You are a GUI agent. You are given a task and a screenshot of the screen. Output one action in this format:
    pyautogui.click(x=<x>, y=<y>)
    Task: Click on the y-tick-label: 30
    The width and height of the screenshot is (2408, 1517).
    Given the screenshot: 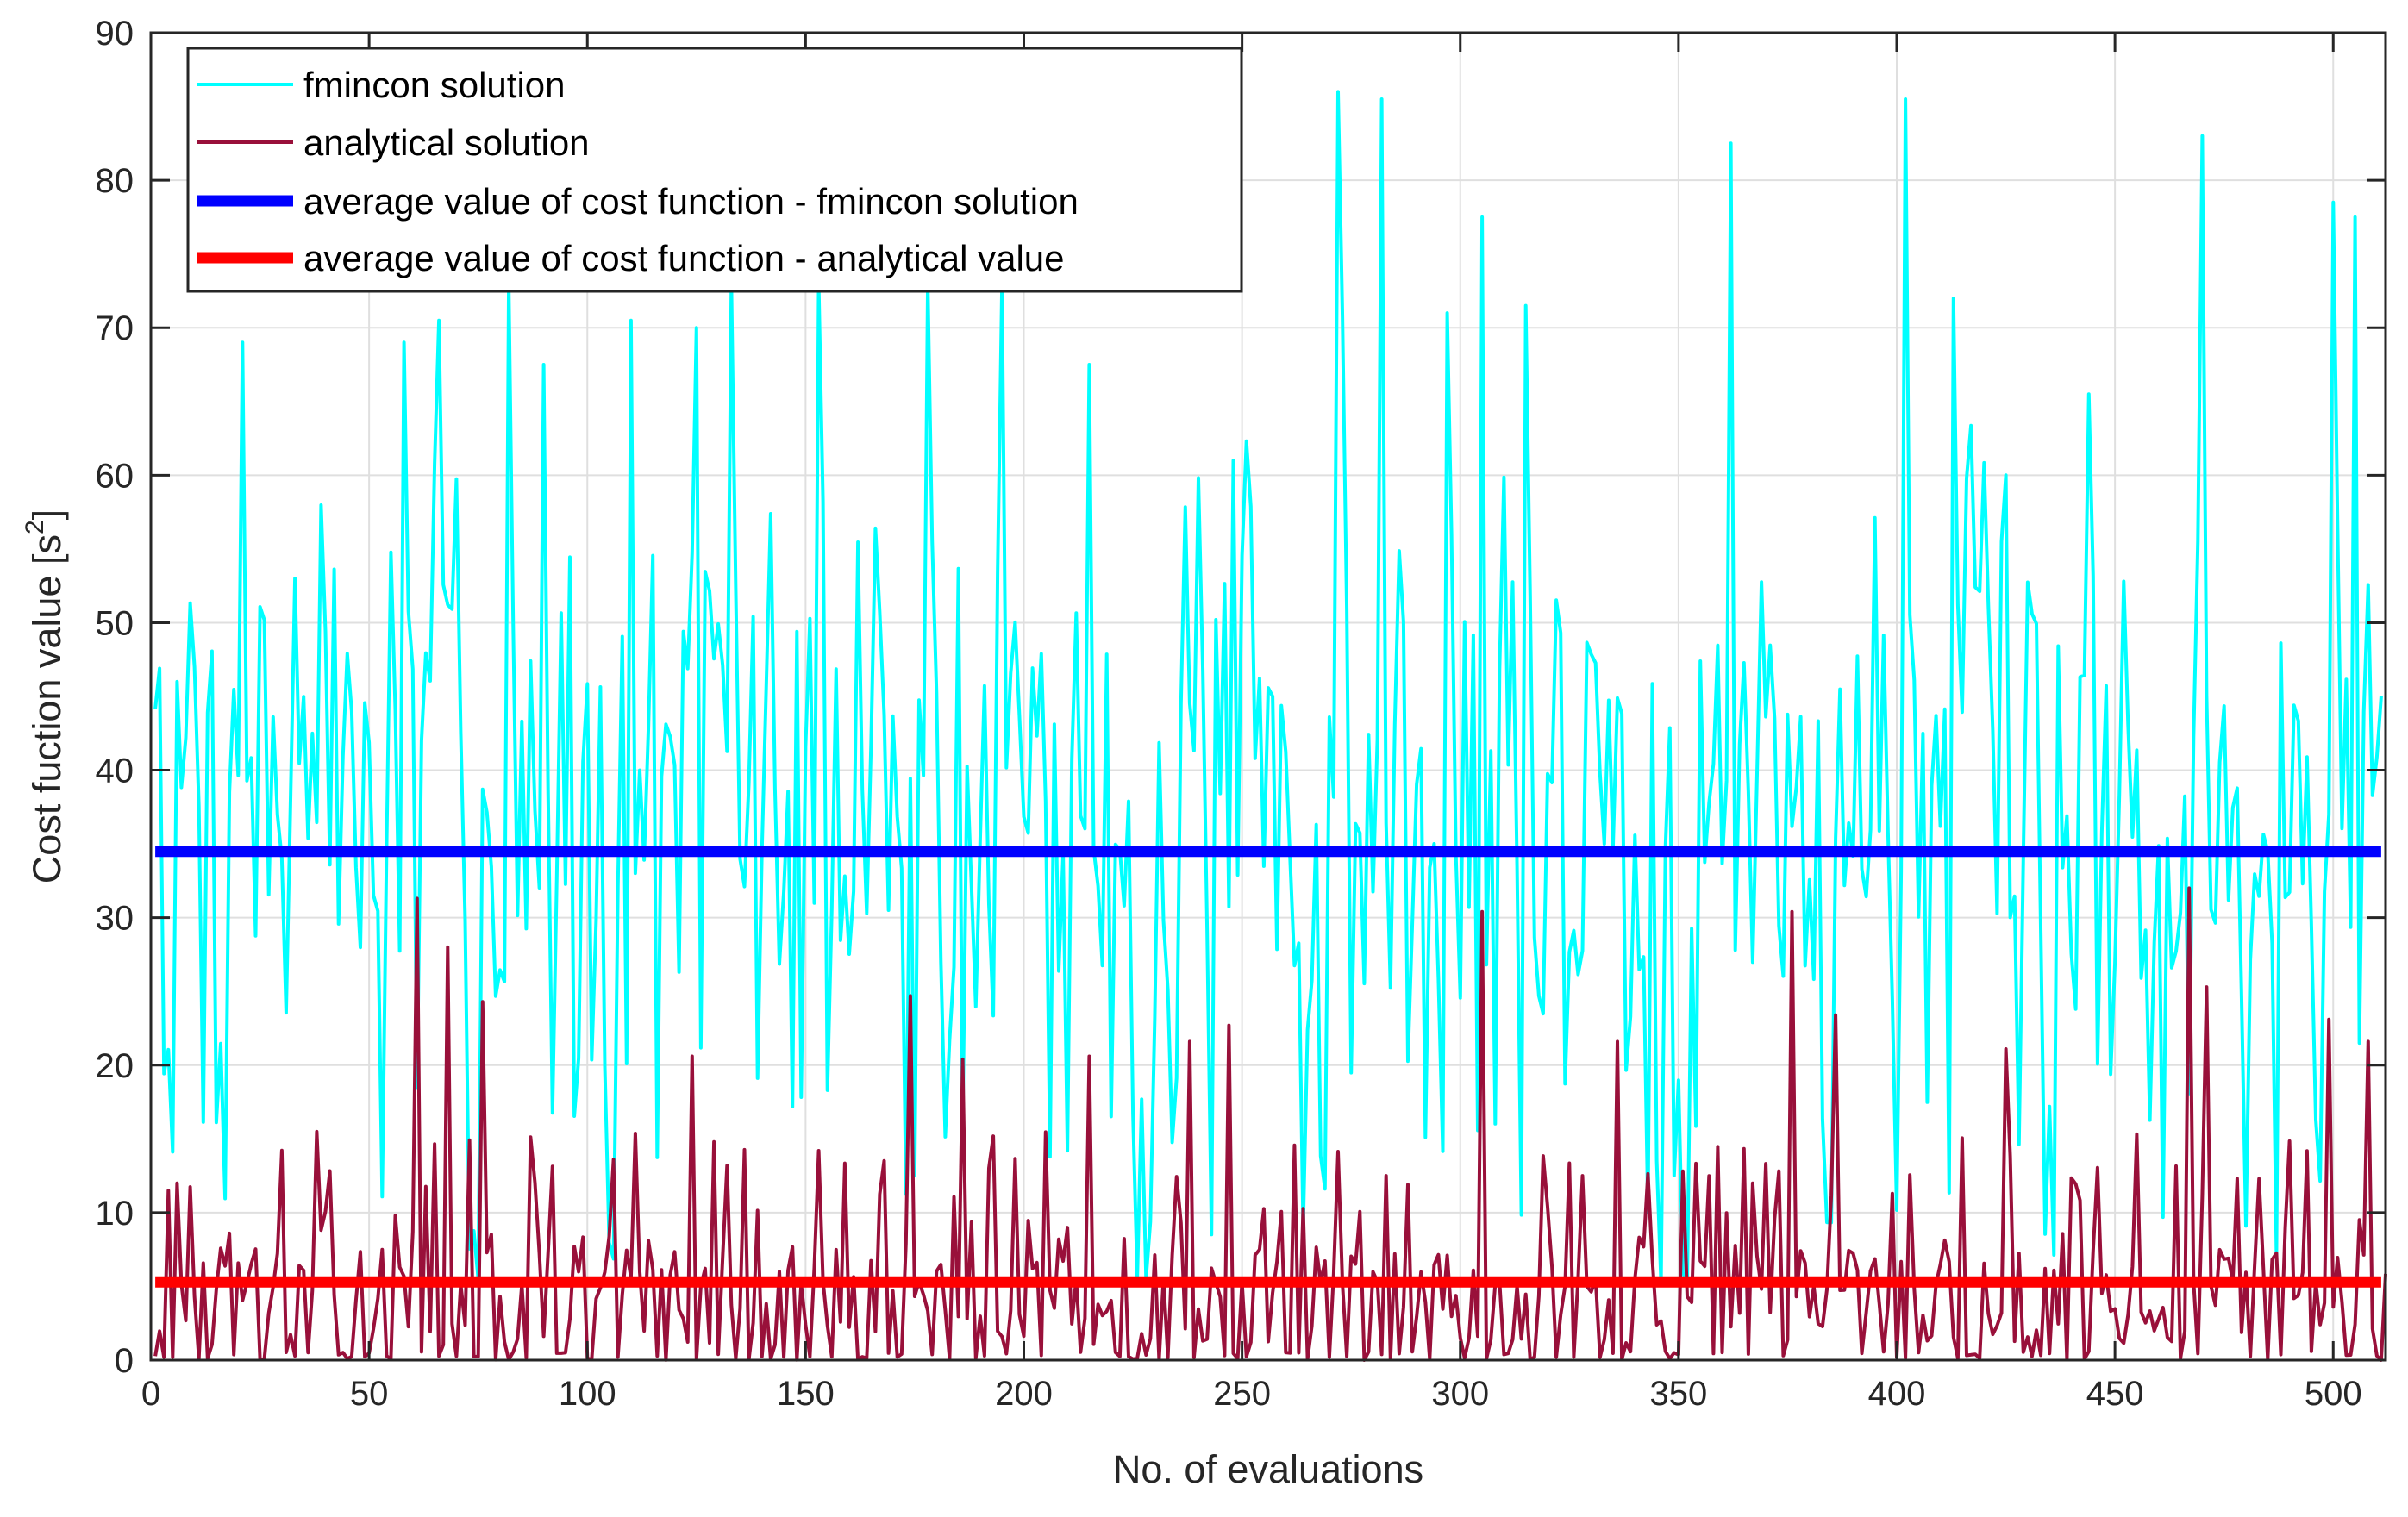 What is the action you would take?
    pyautogui.click(x=115, y=919)
    